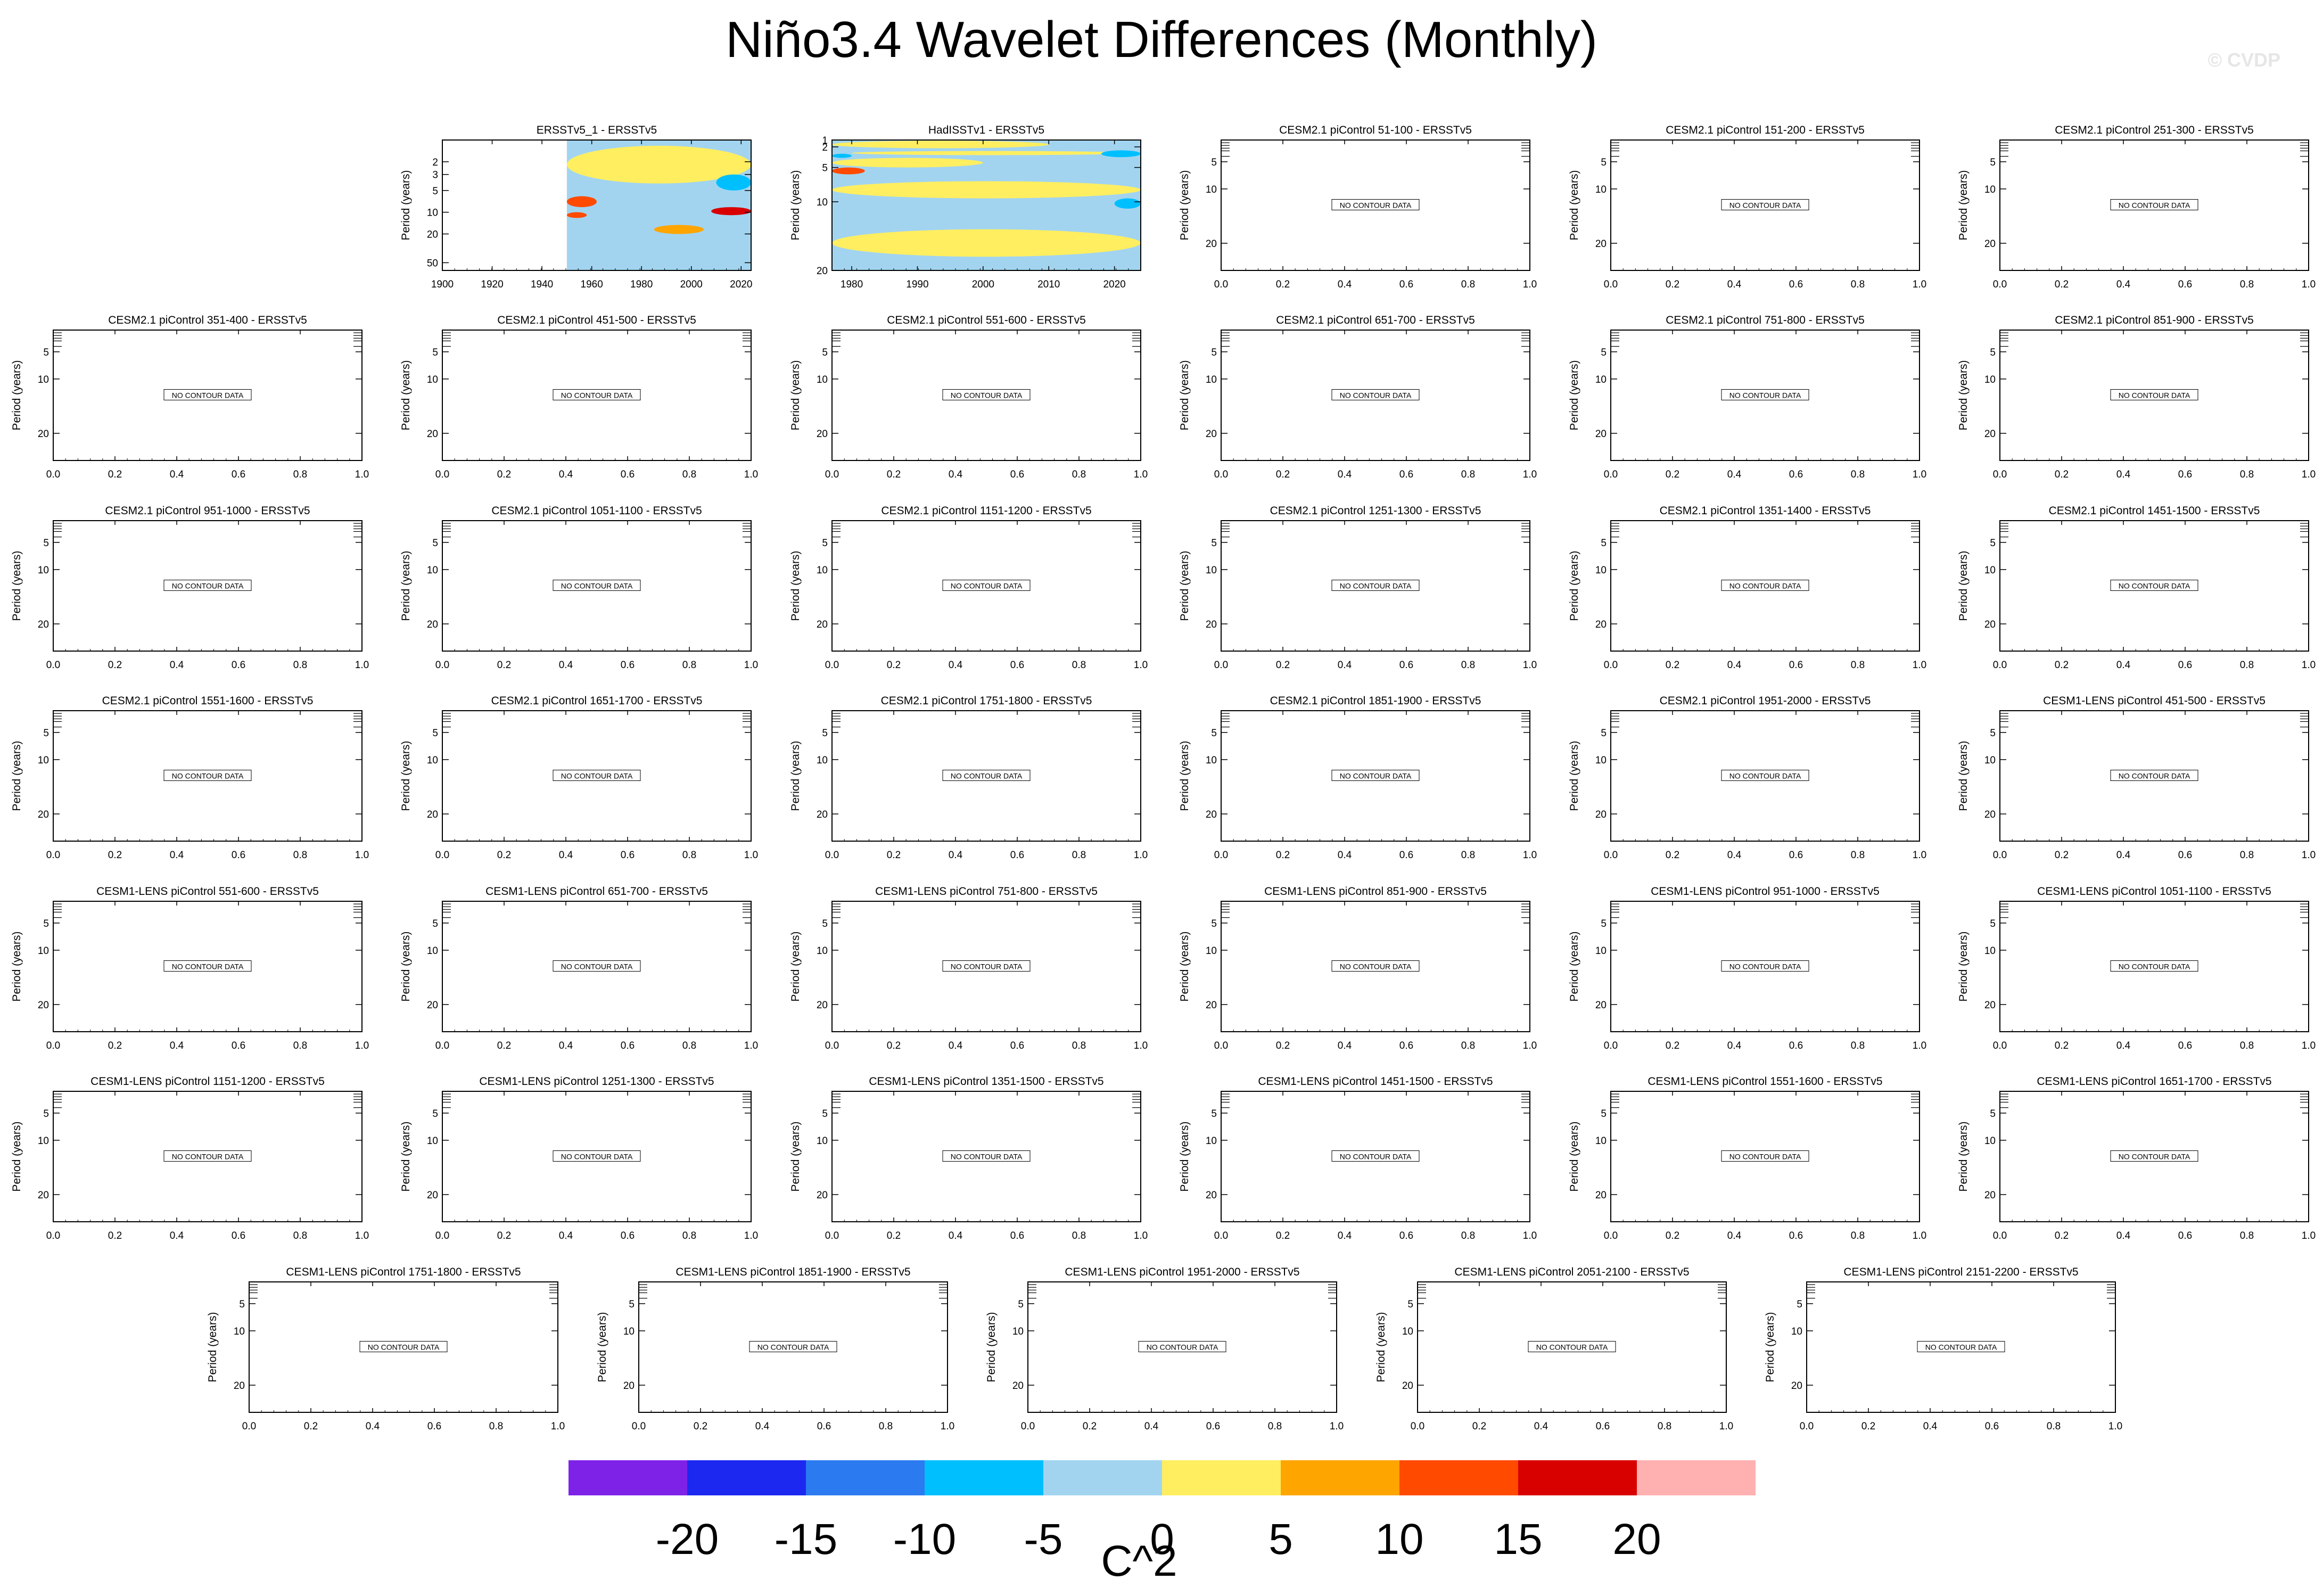  I want to click on panel-title: CESM1-LENS piControl 951-1000 - ERSSTv5, so click(1765, 892).